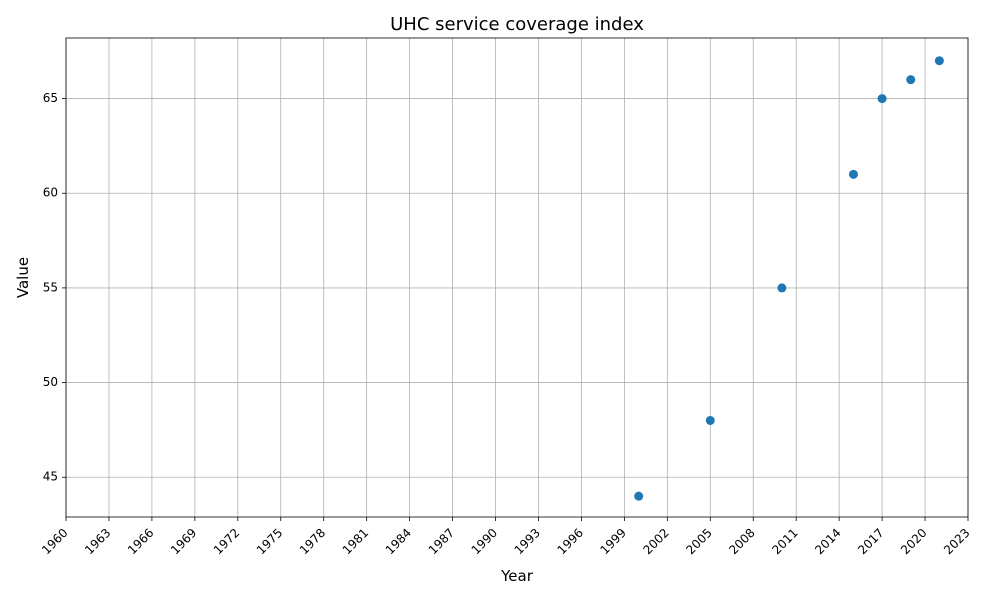 The height and width of the screenshot is (600, 1000). Describe the element at coordinates (517, 24) in the screenshot. I see `chart-title: UHC service coverage index` at that location.